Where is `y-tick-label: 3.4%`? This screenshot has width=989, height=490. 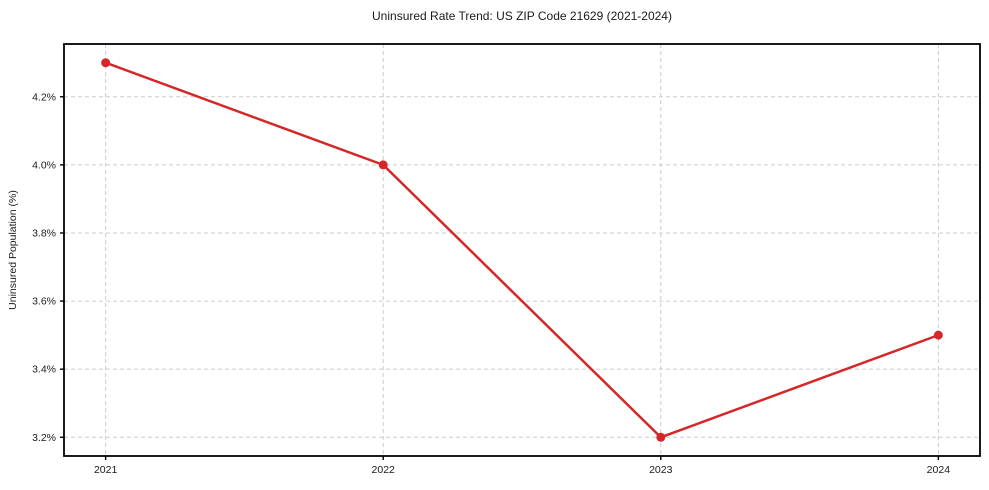 y-tick-label: 3.4% is located at coordinates (44, 370).